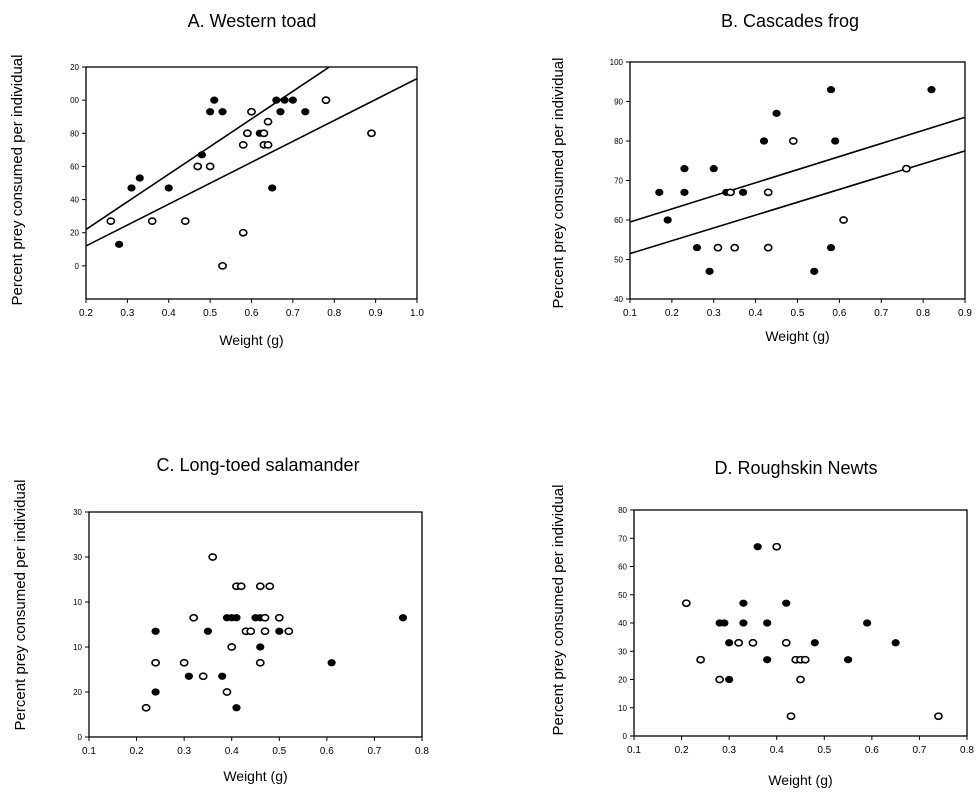 The width and height of the screenshot is (979, 794). What do you see at coordinates (86, 313) in the screenshot?
I see `x-tick-label: 0.2` at bounding box center [86, 313].